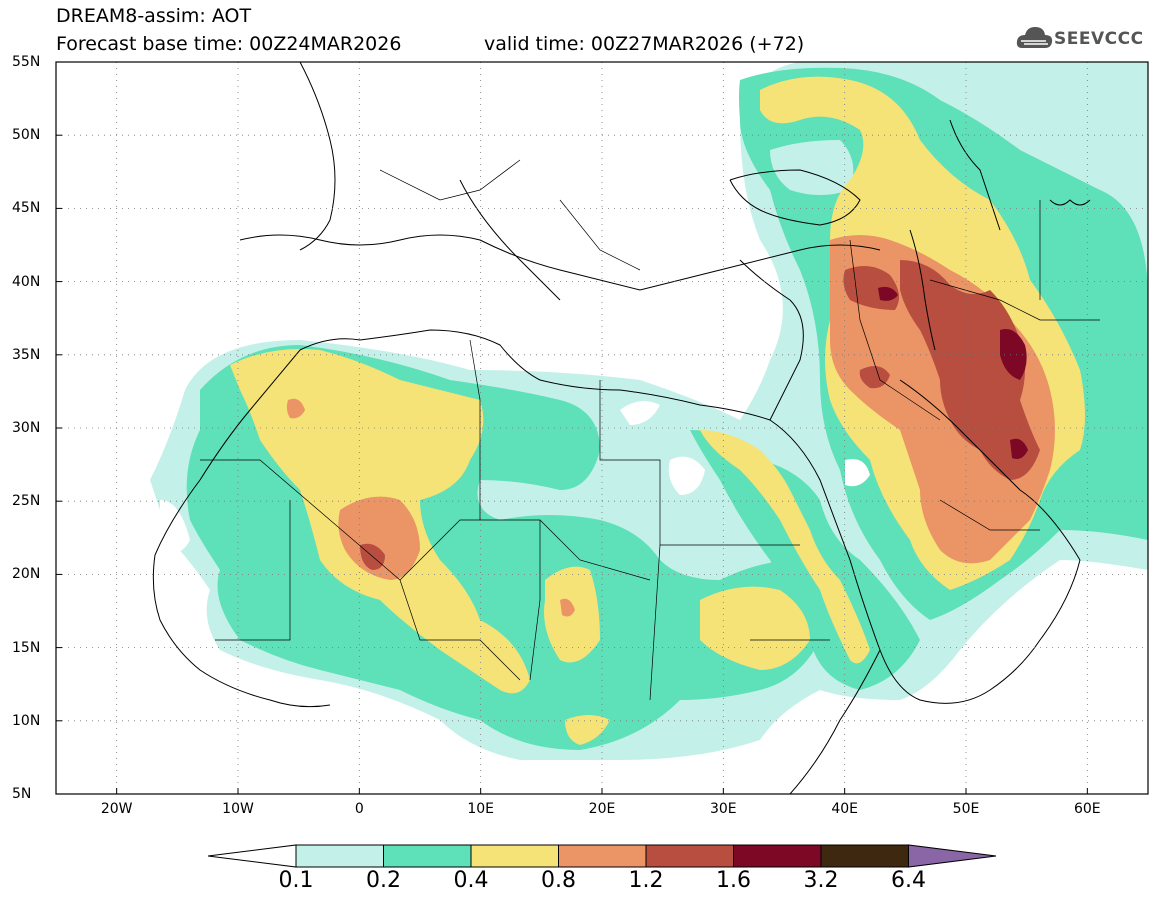 This screenshot has width=1165, height=905. I want to click on colorbar-label: 6.4, so click(908, 880).